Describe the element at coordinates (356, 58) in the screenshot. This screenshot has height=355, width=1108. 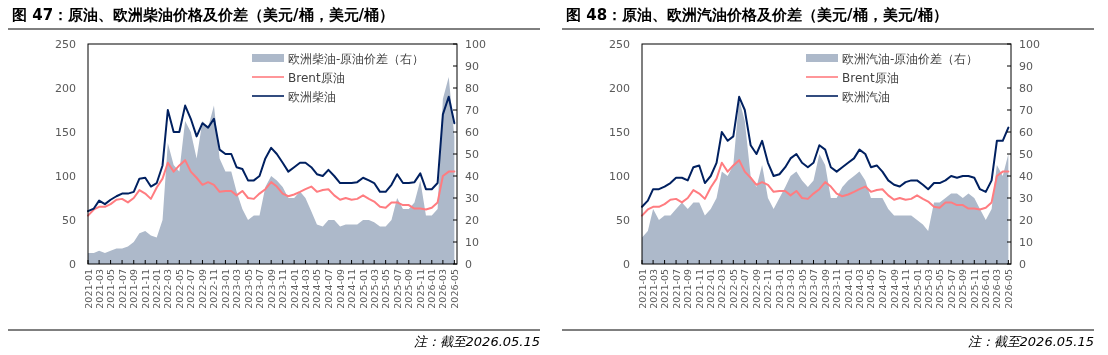
I see `legend-label: 欧洲柴油-原油价差（右）` at that location.